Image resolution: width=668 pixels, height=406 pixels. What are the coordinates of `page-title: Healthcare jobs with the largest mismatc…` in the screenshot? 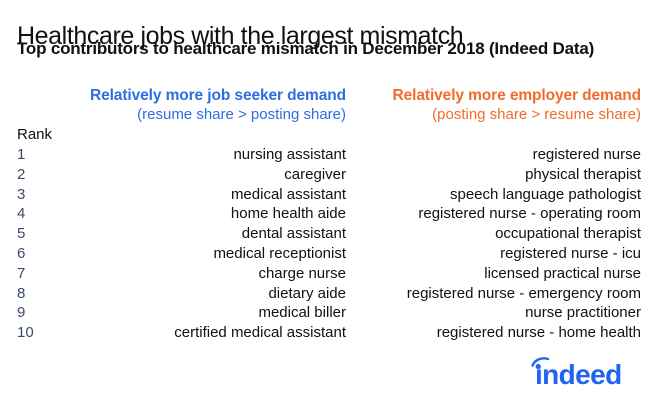 It's located at (240, 35).